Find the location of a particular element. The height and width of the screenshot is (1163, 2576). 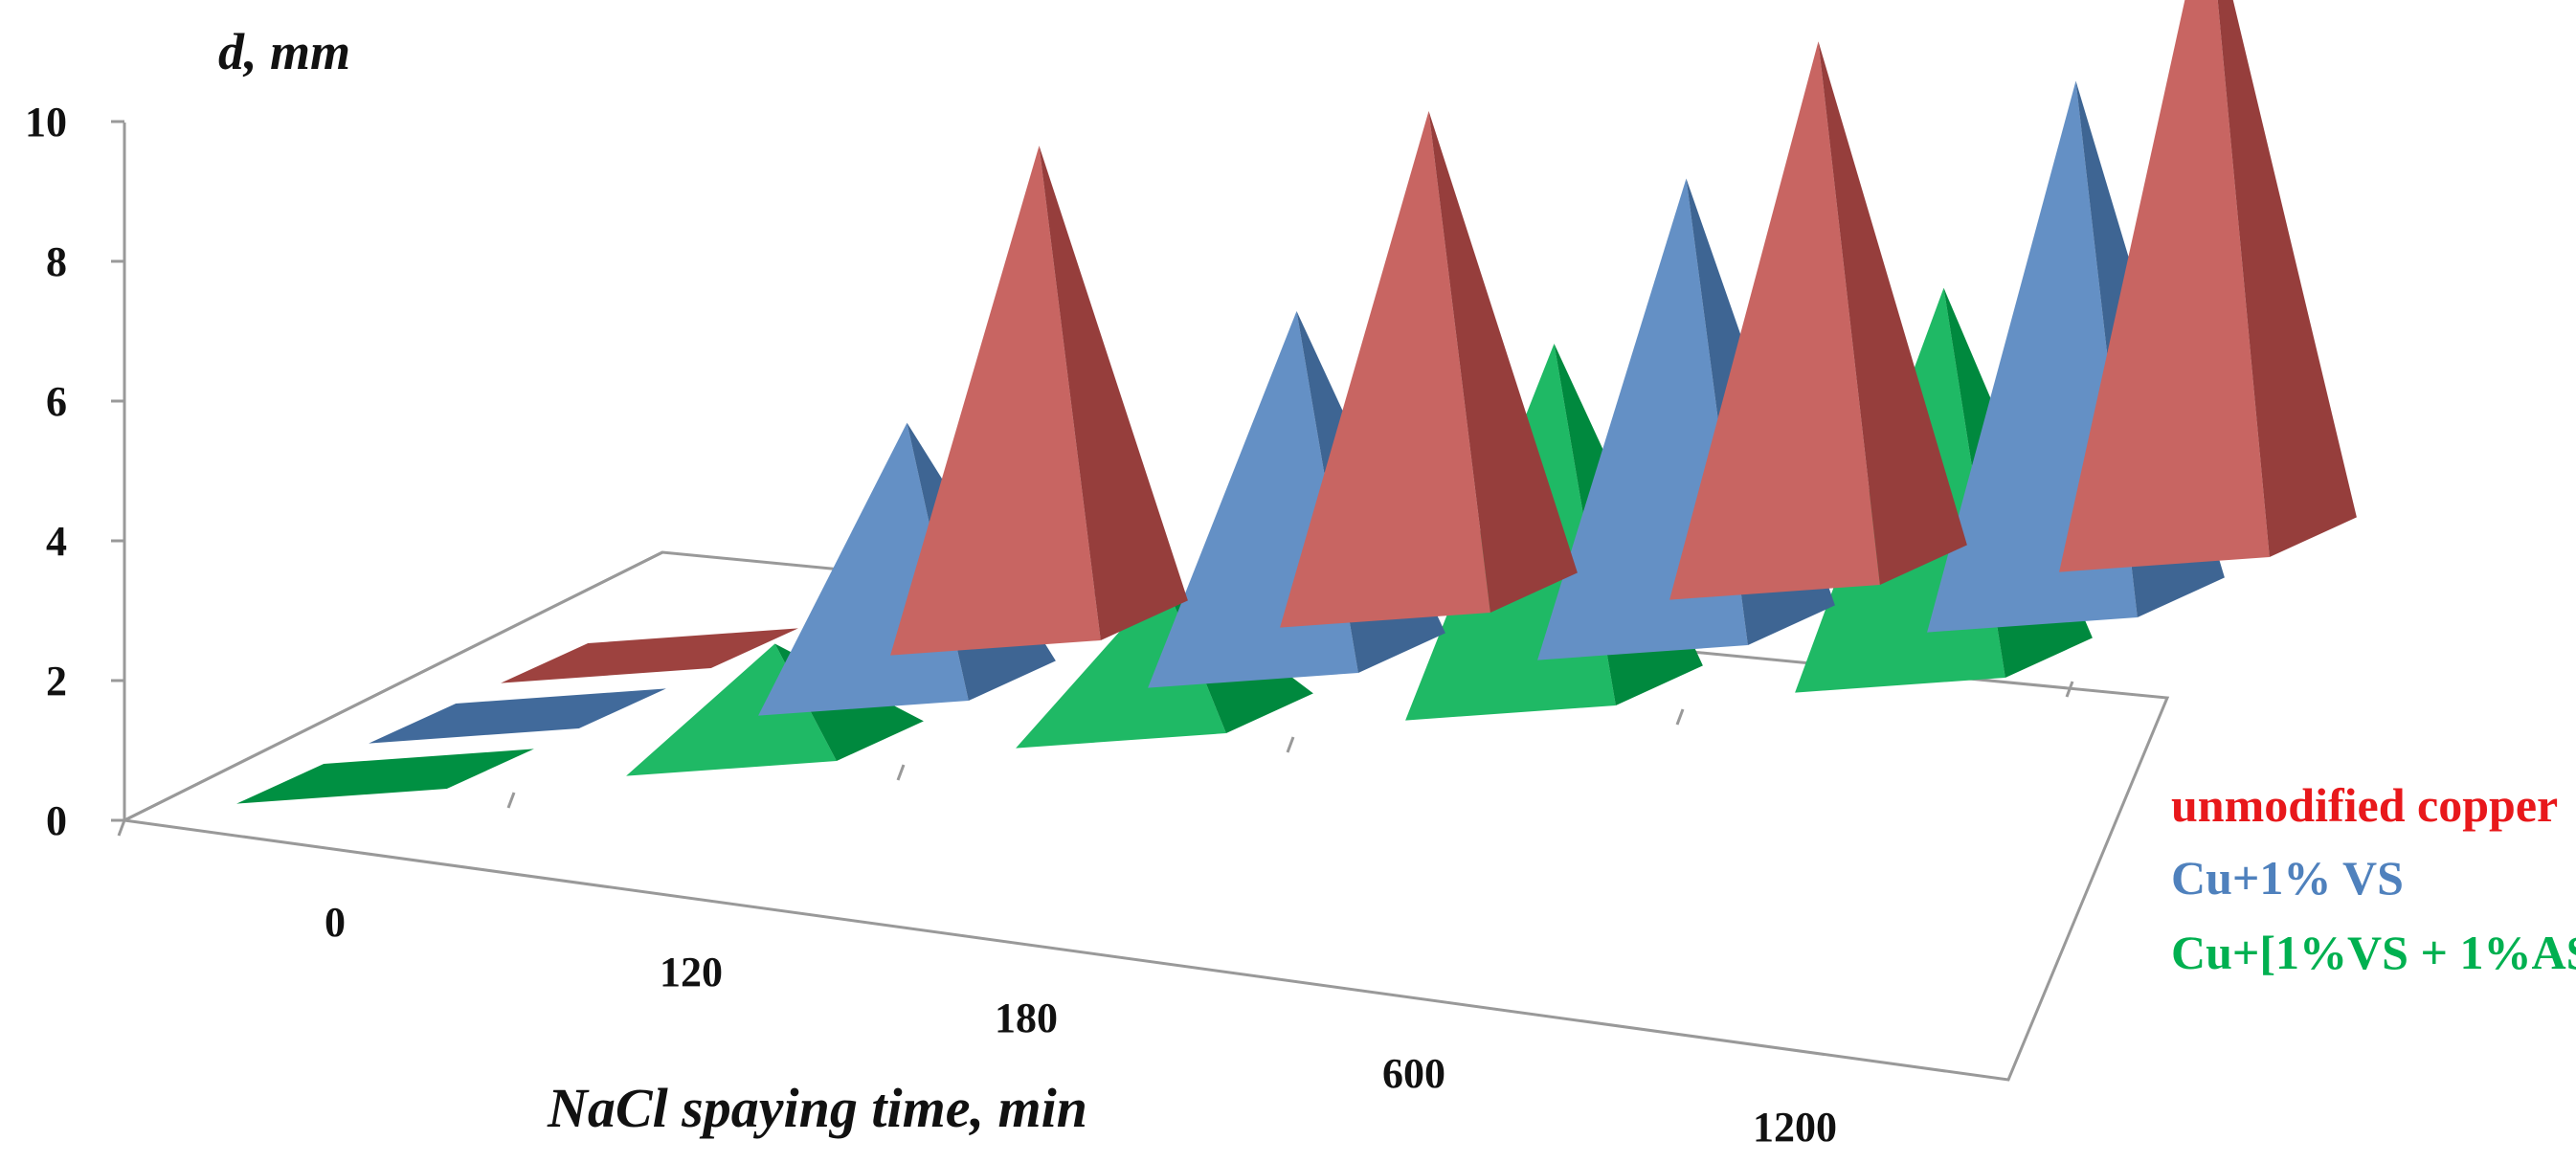

y-tick-label: 8 is located at coordinates (57, 261).